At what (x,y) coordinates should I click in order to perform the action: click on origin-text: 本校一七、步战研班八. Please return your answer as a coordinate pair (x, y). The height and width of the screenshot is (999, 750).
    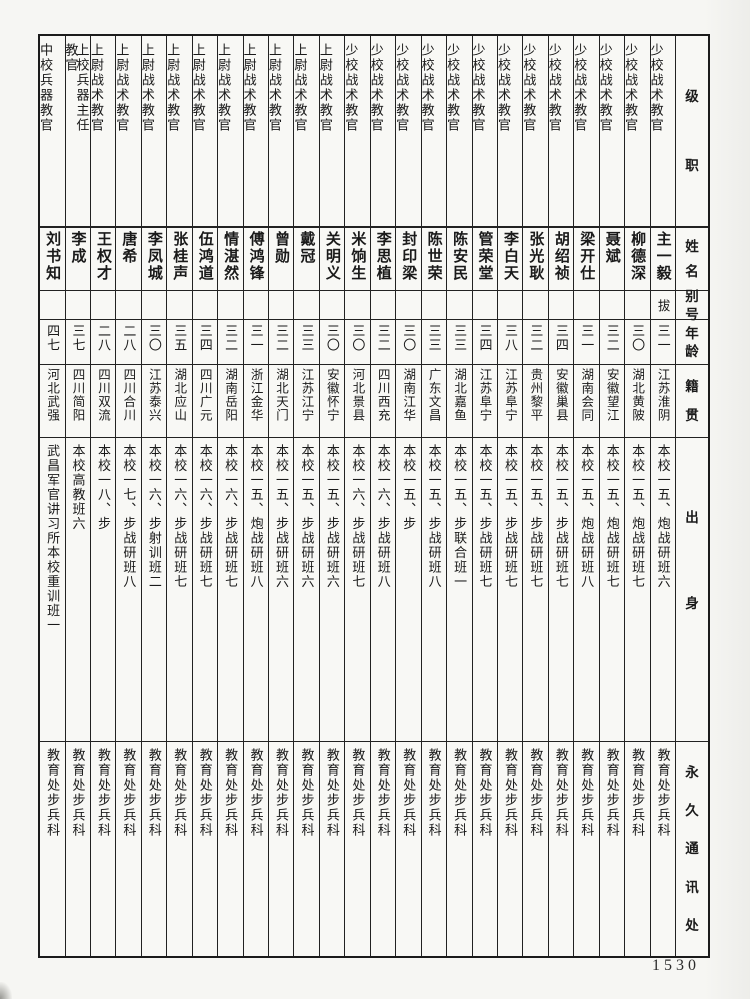
    Looking at the image, I should click on (129, 516).